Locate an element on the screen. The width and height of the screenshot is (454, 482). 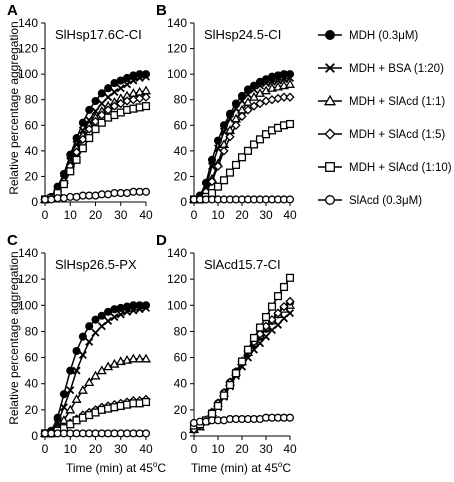
legend-item: MDH + SlAcd (1:1) is located at coordinates (381, 101).